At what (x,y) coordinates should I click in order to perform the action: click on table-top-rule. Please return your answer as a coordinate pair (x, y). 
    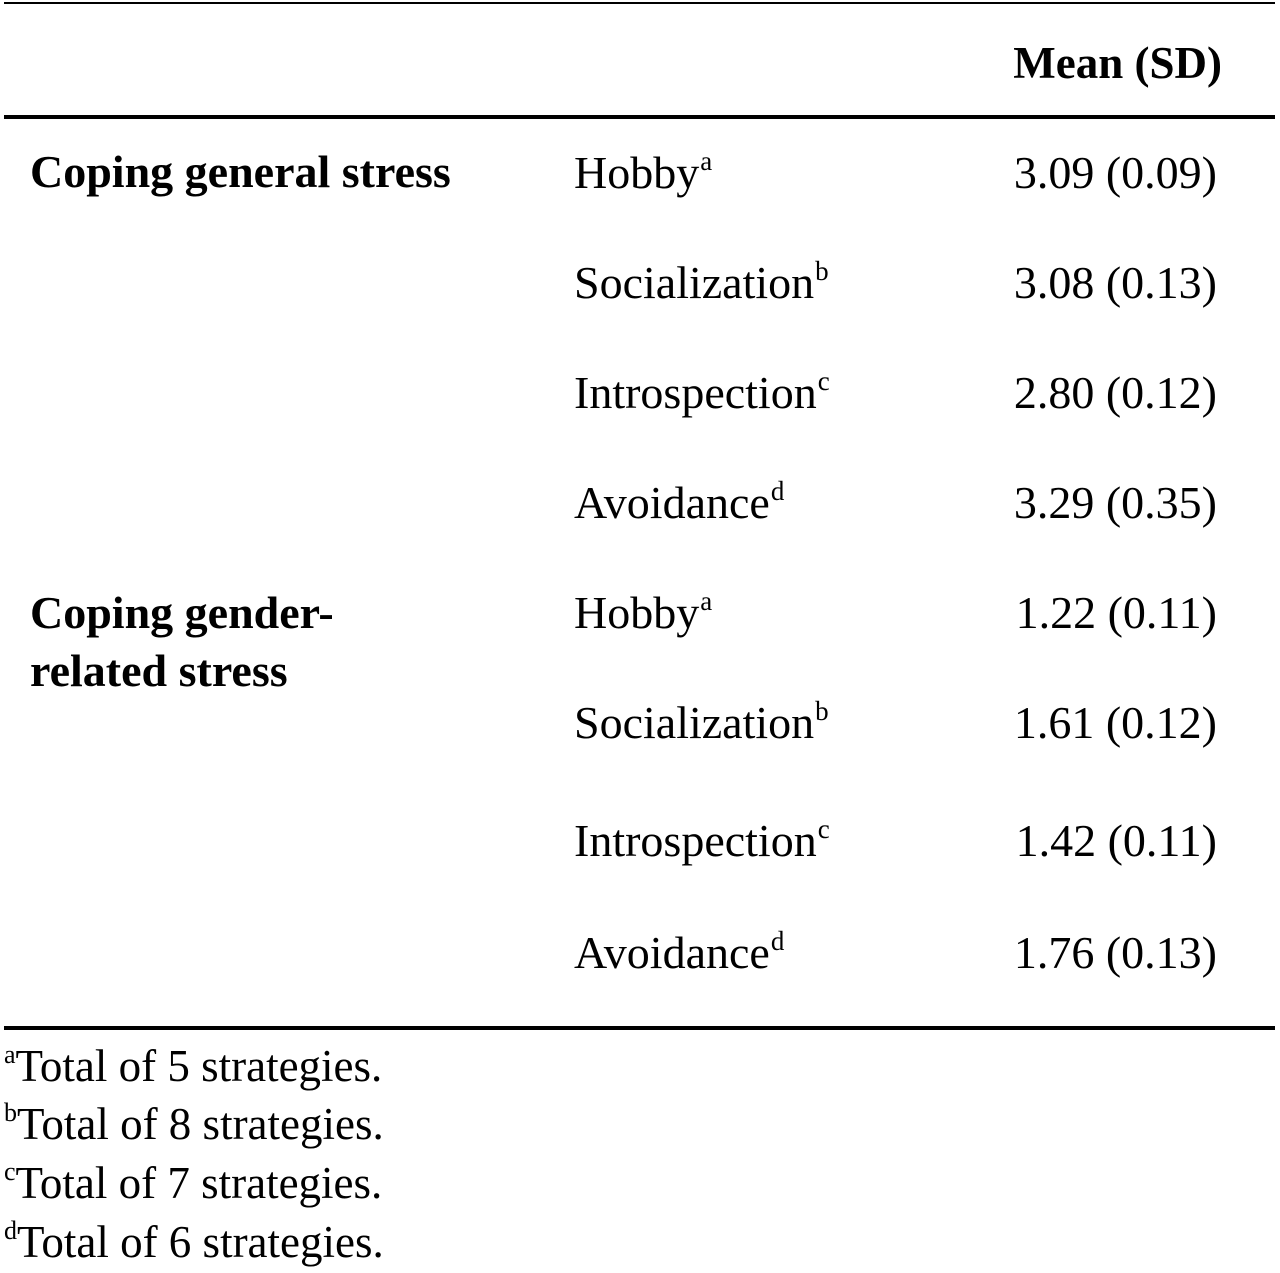
    Looking at the image, I should click on (639, 3).